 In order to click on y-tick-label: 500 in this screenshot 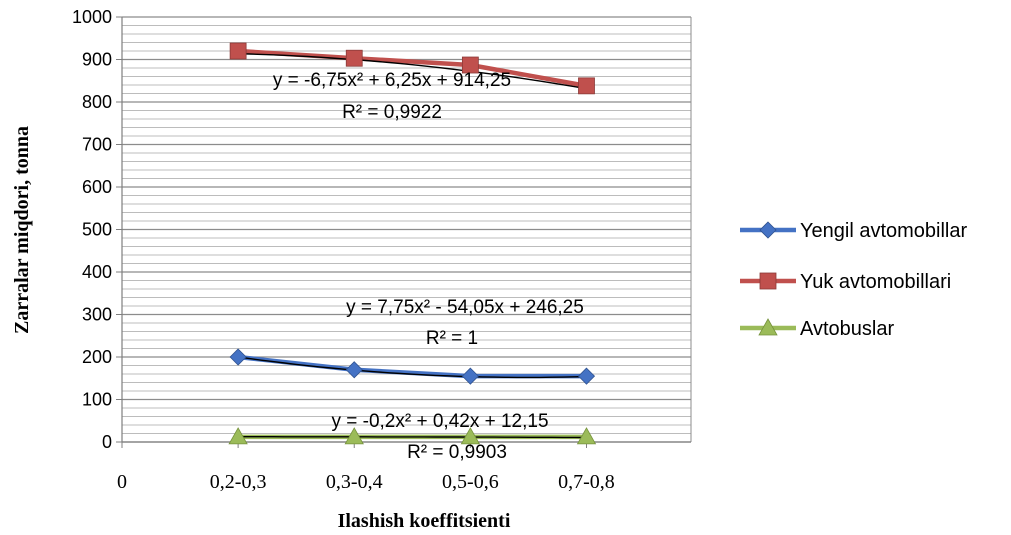, I will do `click(97, 230)`.